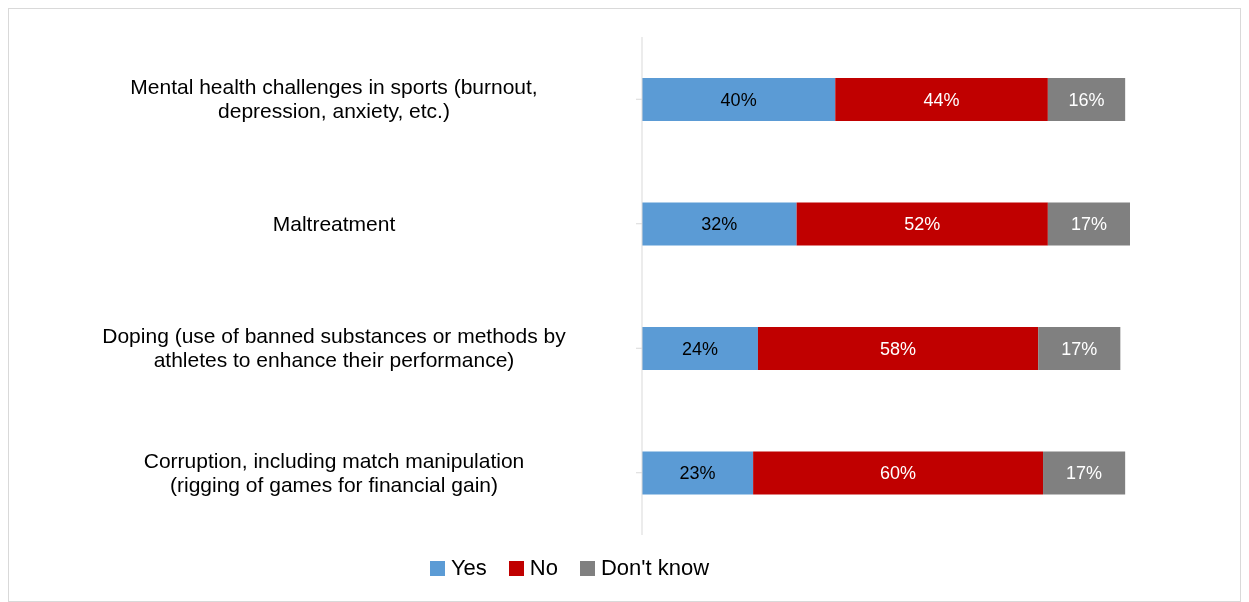 This screenshot has width=1249, height=602. I want to click on y-tick-label: Doping (use of banned substances or methods by athletes to enhance their performance), so click(334, 348).